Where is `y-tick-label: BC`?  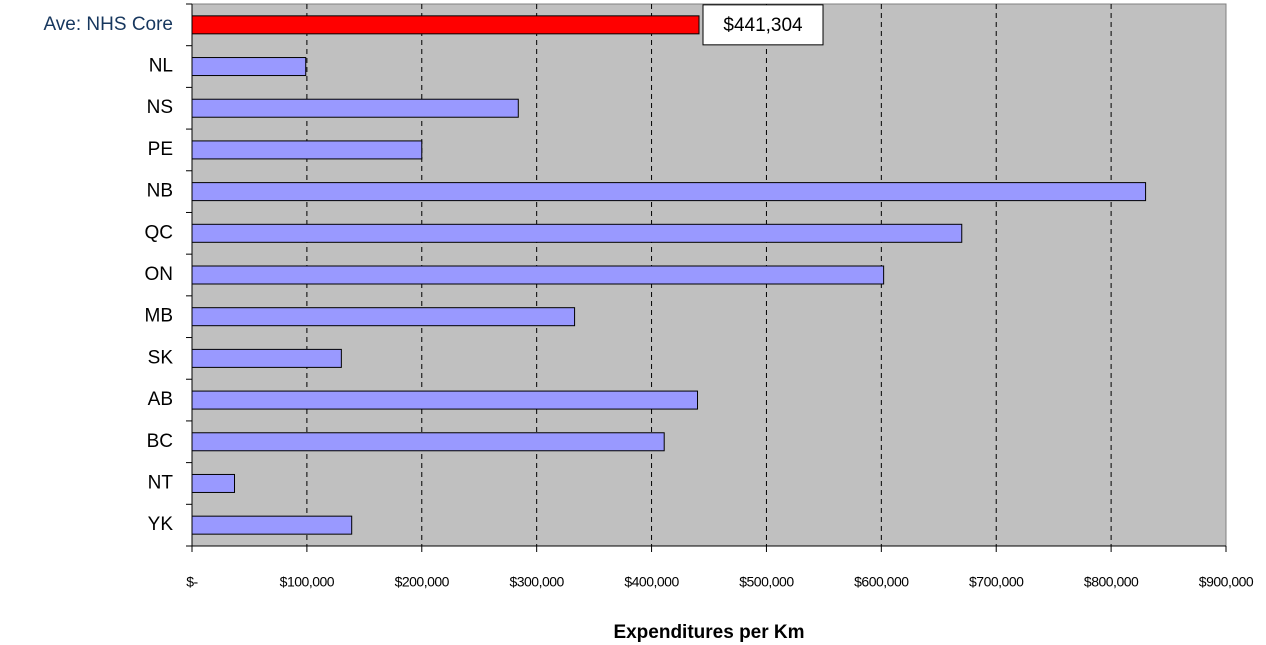
y-tick-label: BC is located at coordinates (160, 441).